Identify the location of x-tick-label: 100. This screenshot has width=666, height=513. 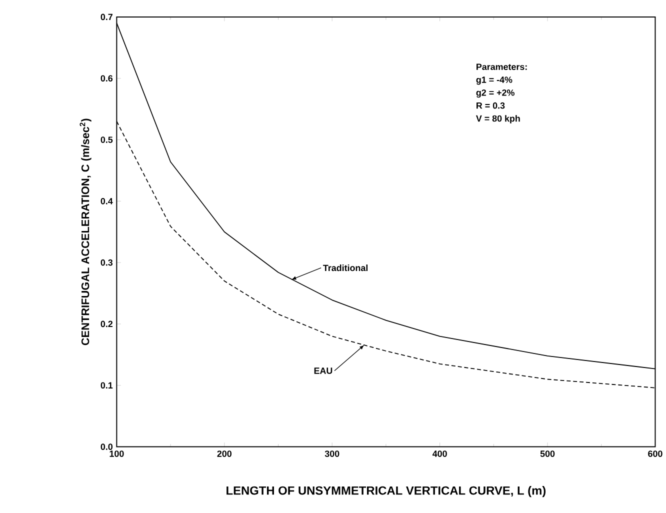
(117, 454).